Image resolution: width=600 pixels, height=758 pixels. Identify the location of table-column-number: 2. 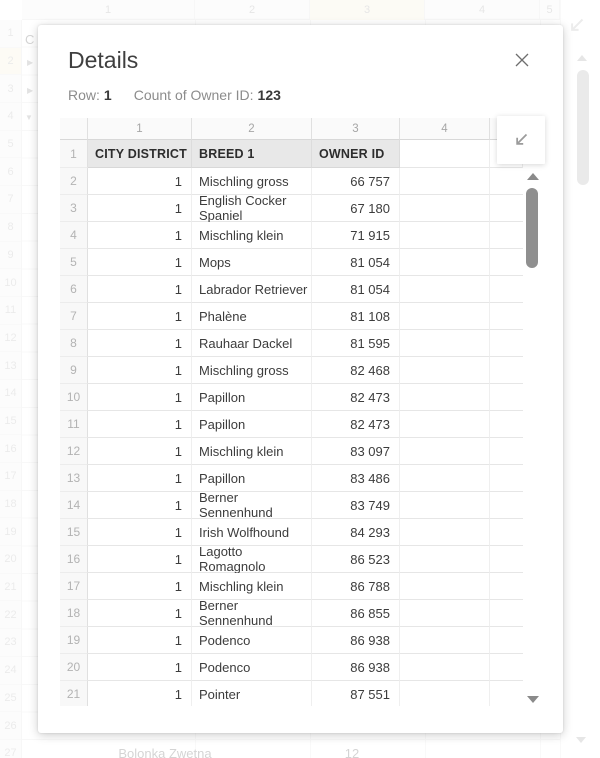
(252, 129).